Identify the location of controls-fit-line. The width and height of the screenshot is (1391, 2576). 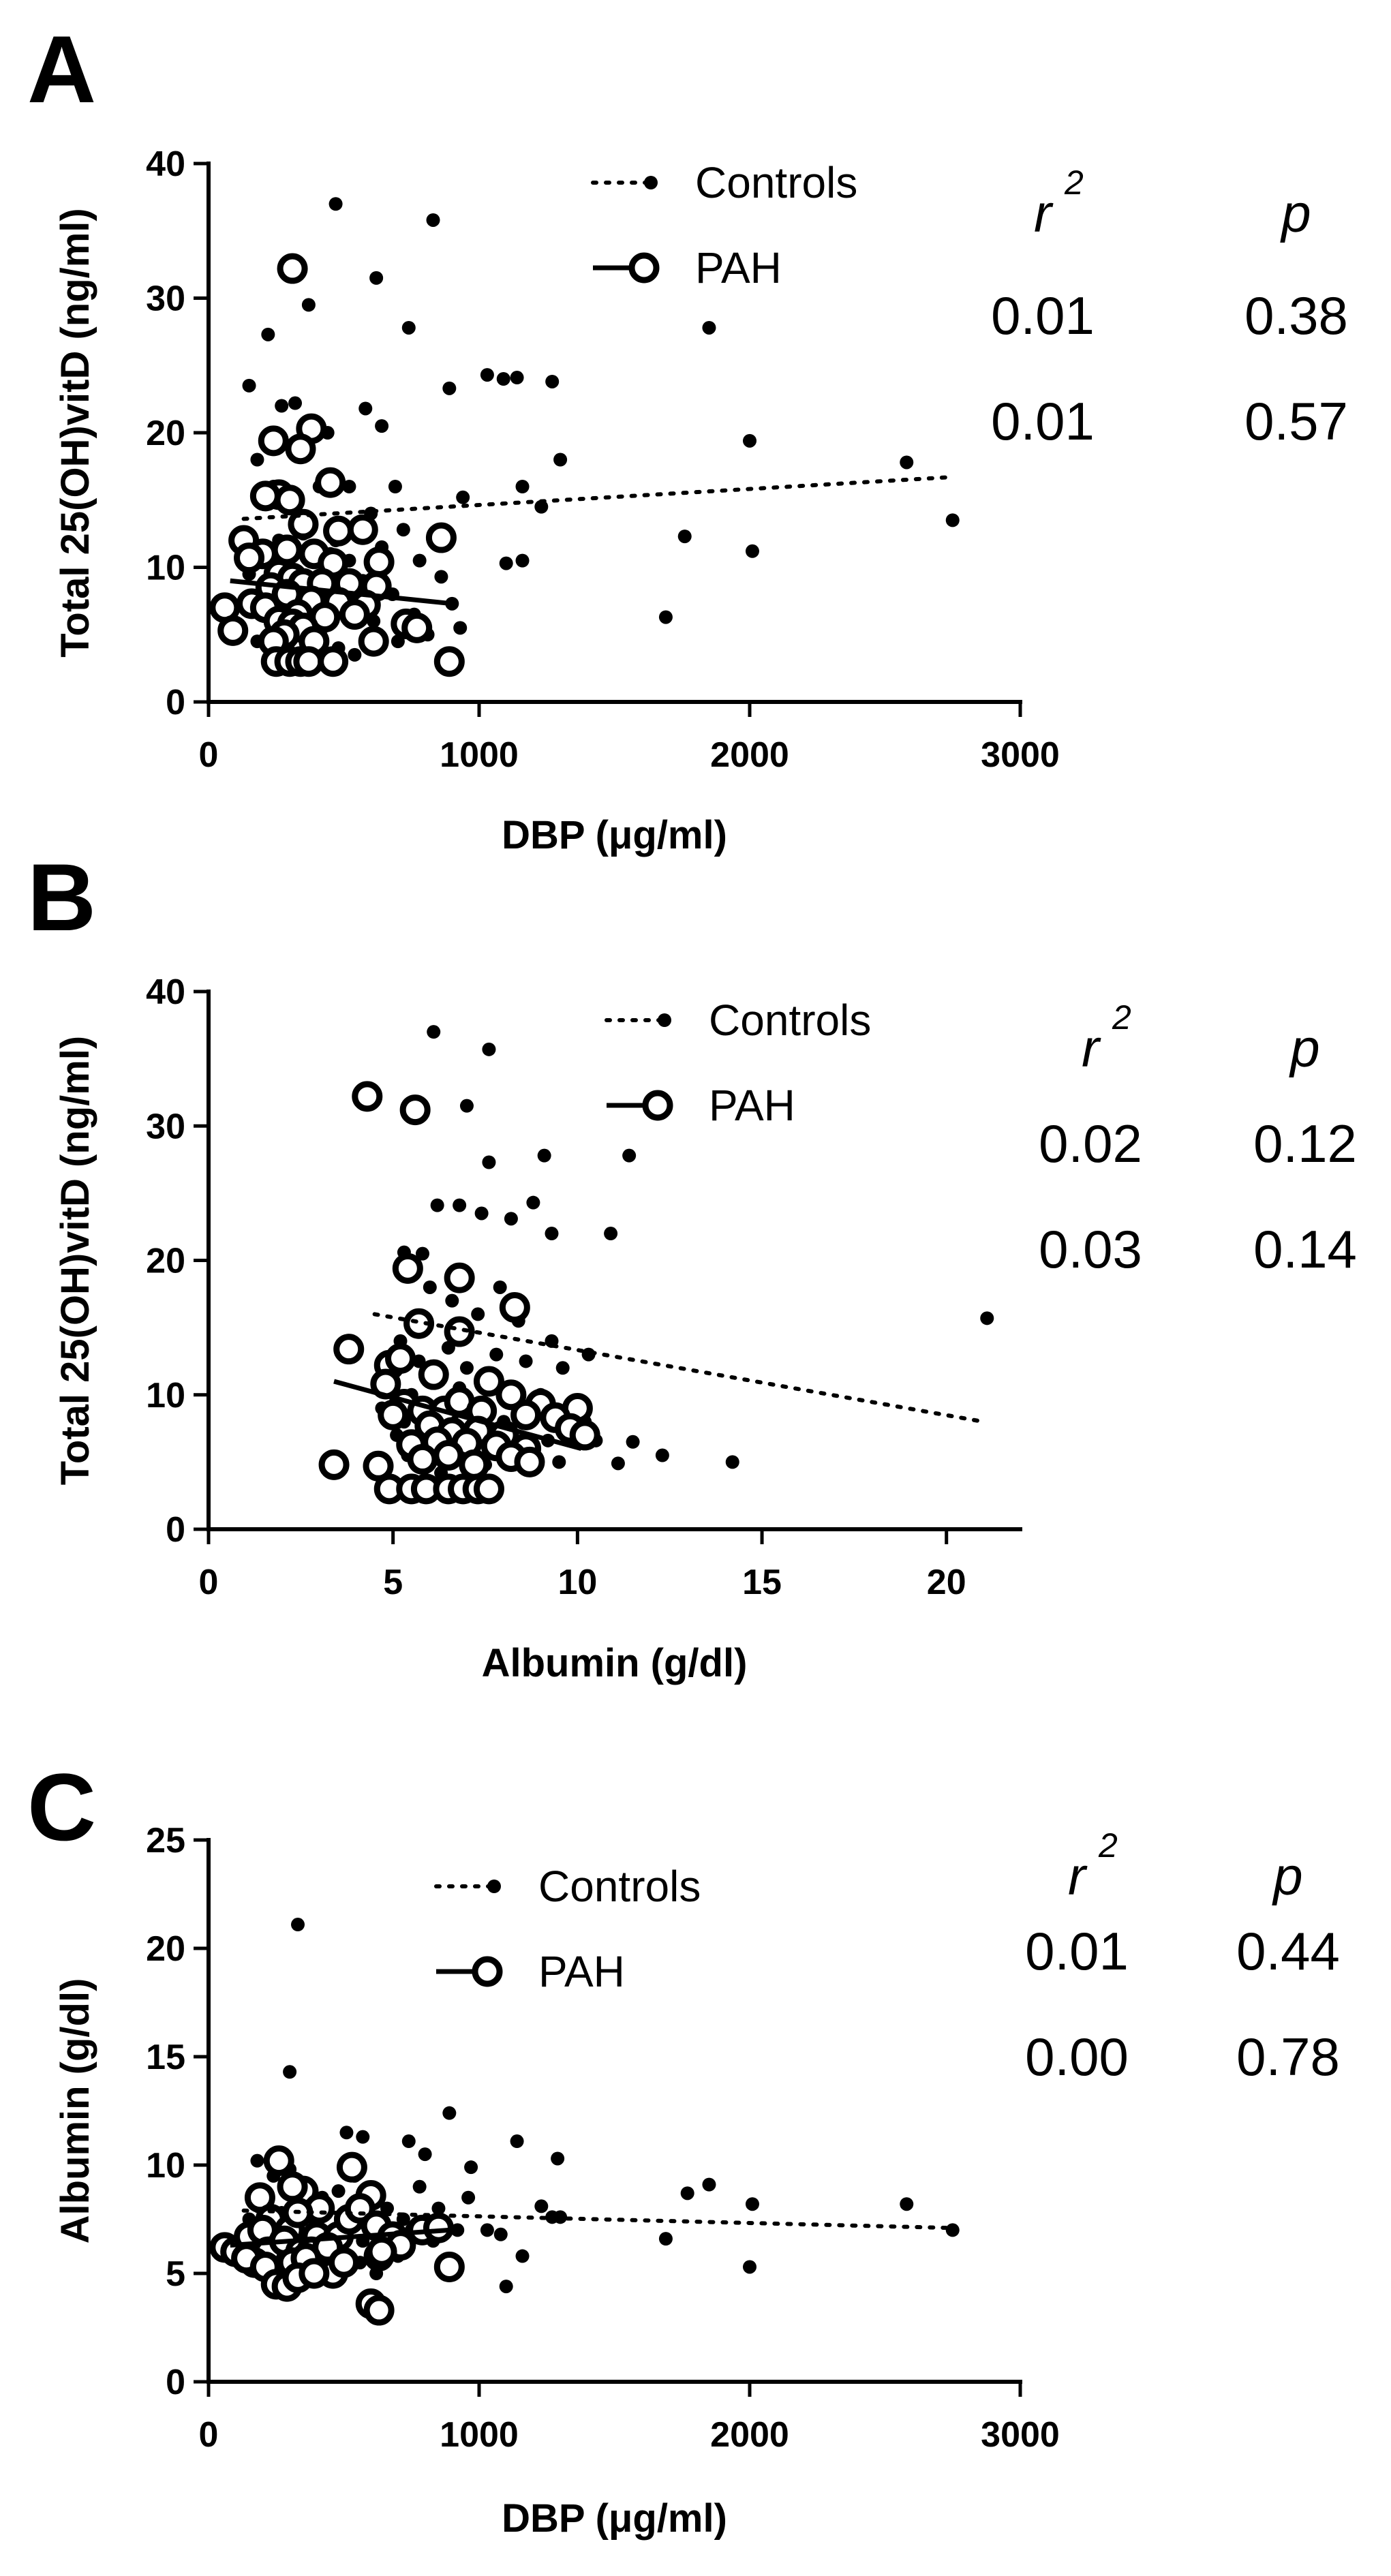
(596, 2219).